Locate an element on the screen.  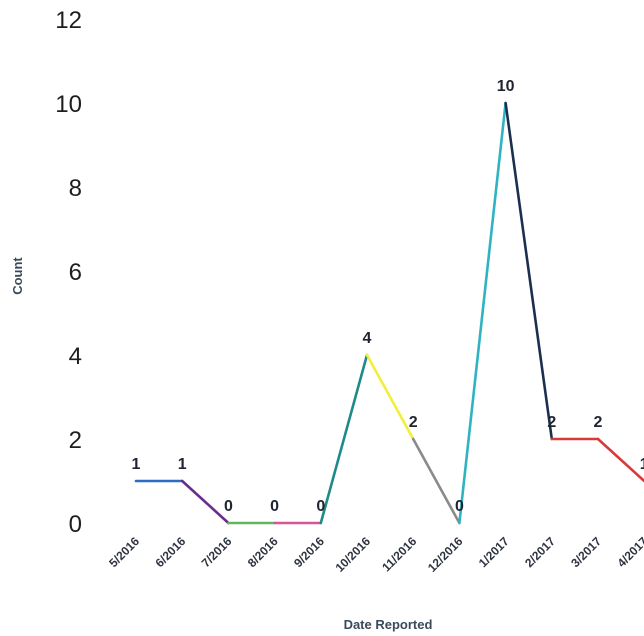
y-tick-label: 12 is located at coordinates (68, 20).